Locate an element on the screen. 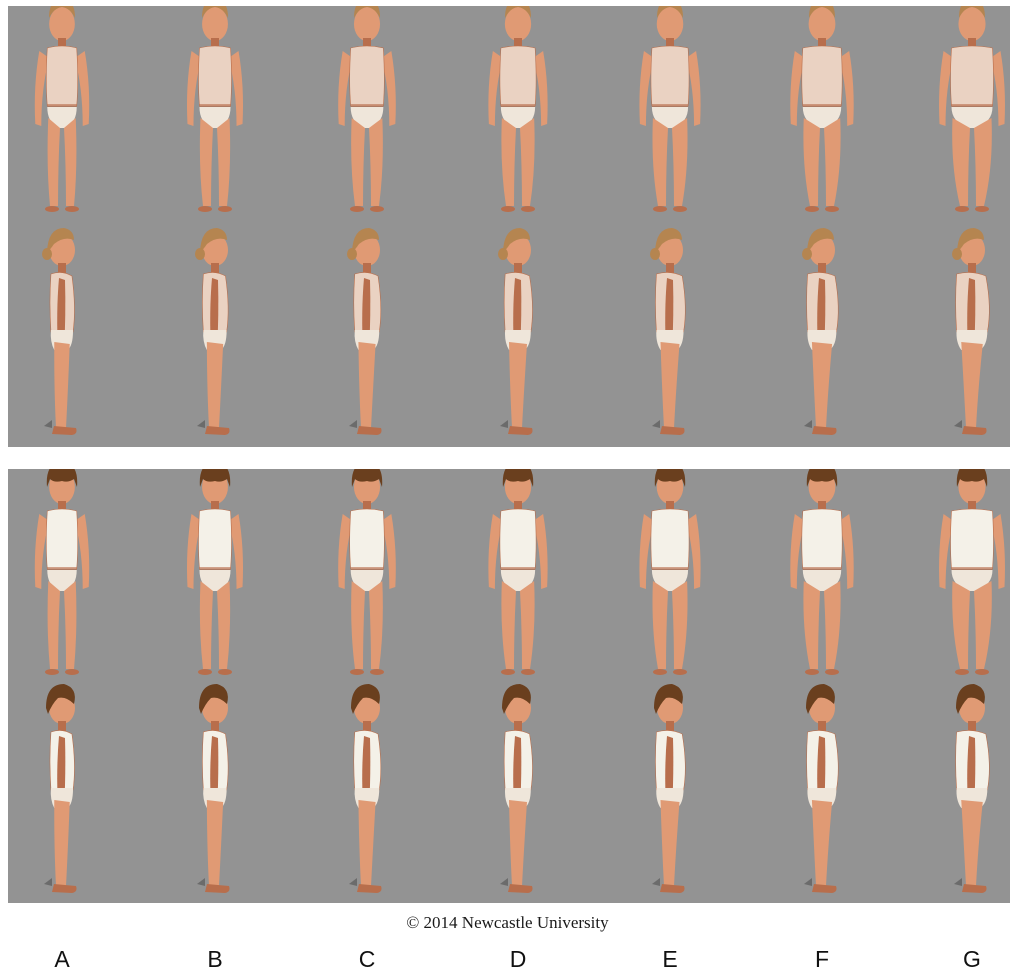  girl-side-figure-g is located at coordinates (966, 335).